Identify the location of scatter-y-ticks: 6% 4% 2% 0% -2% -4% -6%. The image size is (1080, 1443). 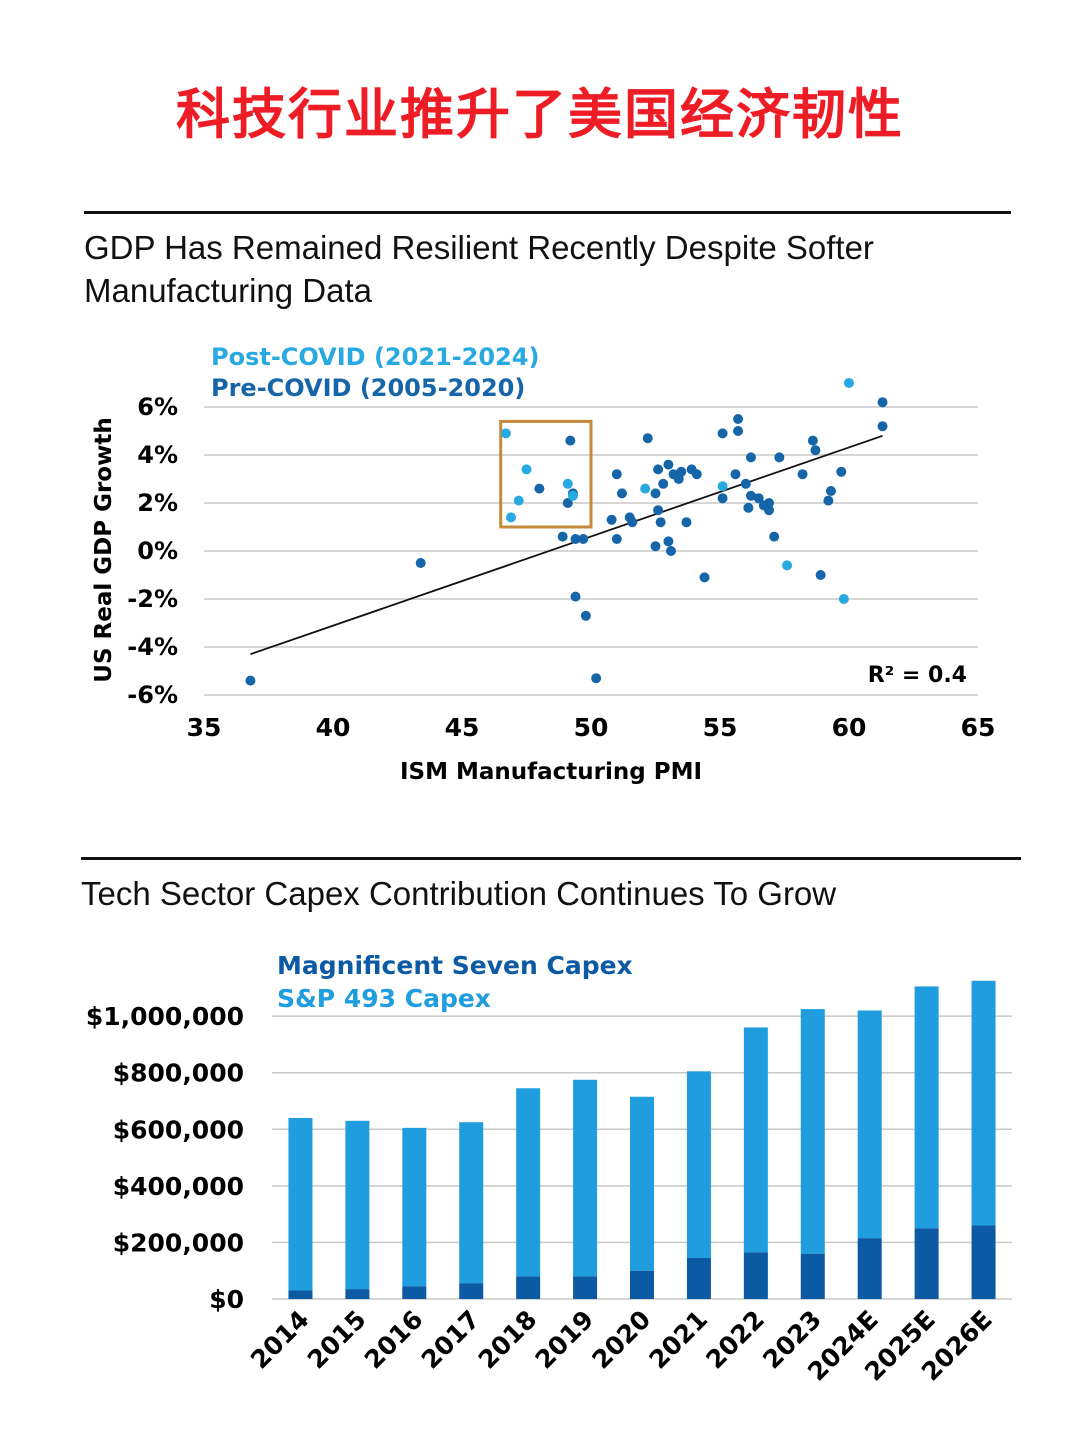
(152, 551).